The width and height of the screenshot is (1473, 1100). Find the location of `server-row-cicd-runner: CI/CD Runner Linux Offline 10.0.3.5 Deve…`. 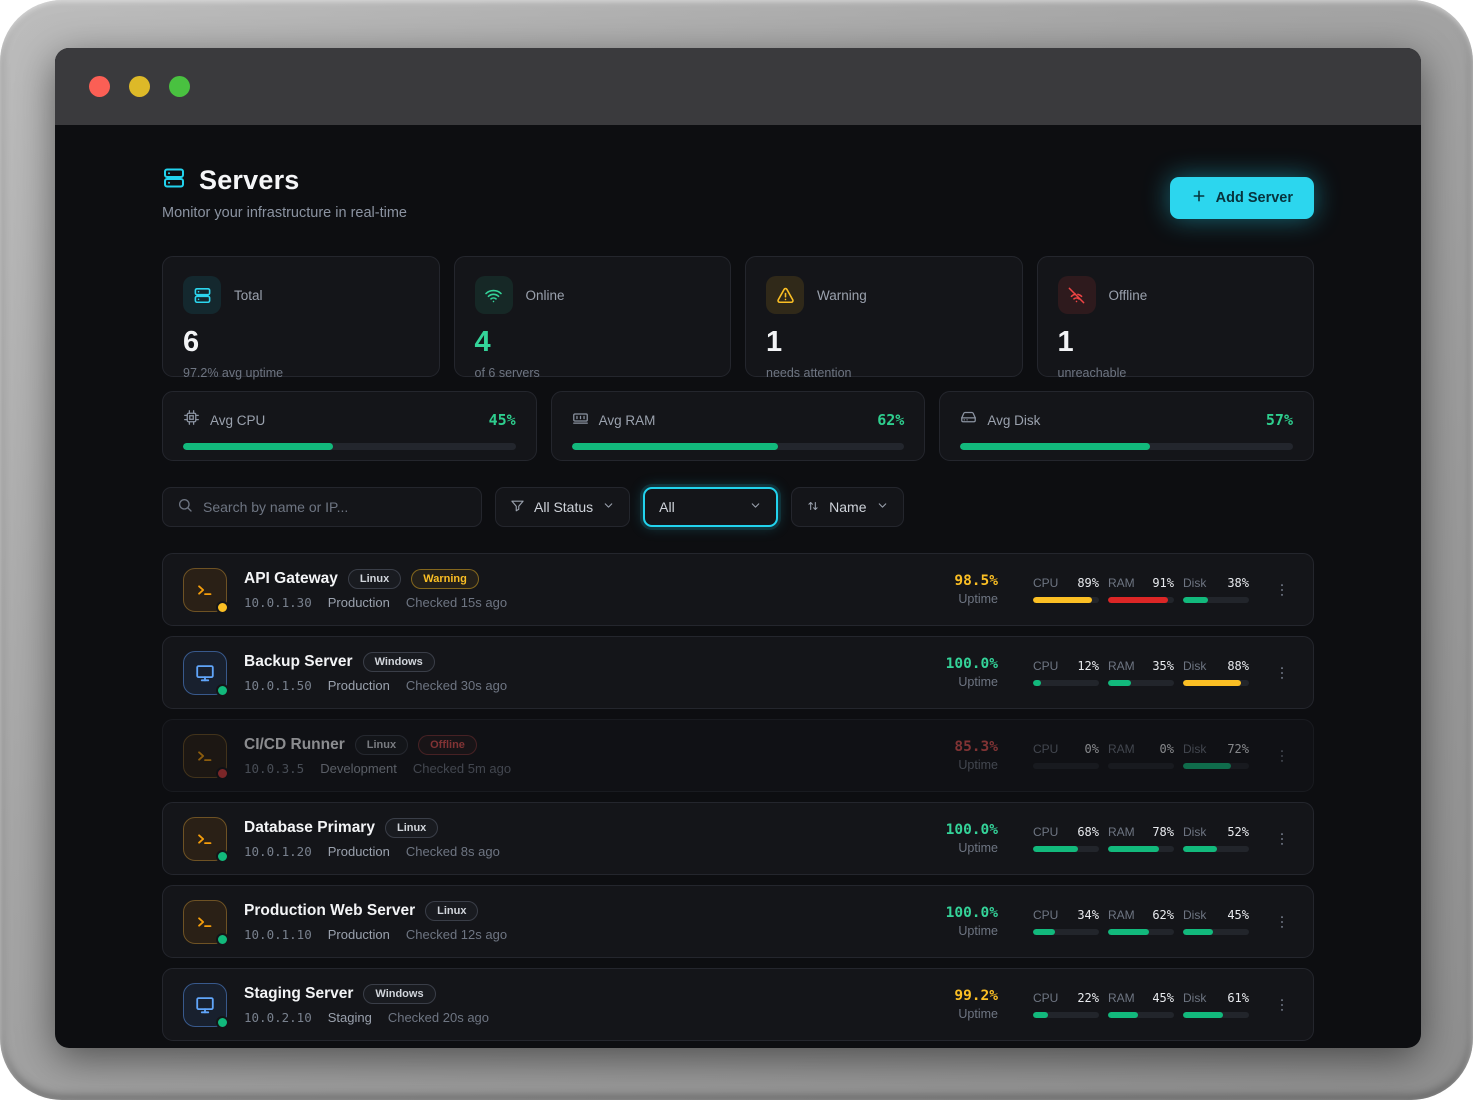

server-row-cicd-runner: CI/CD Runner Linux Offline 10.0.3.5 Deve… is located at coordinates (738, 755).